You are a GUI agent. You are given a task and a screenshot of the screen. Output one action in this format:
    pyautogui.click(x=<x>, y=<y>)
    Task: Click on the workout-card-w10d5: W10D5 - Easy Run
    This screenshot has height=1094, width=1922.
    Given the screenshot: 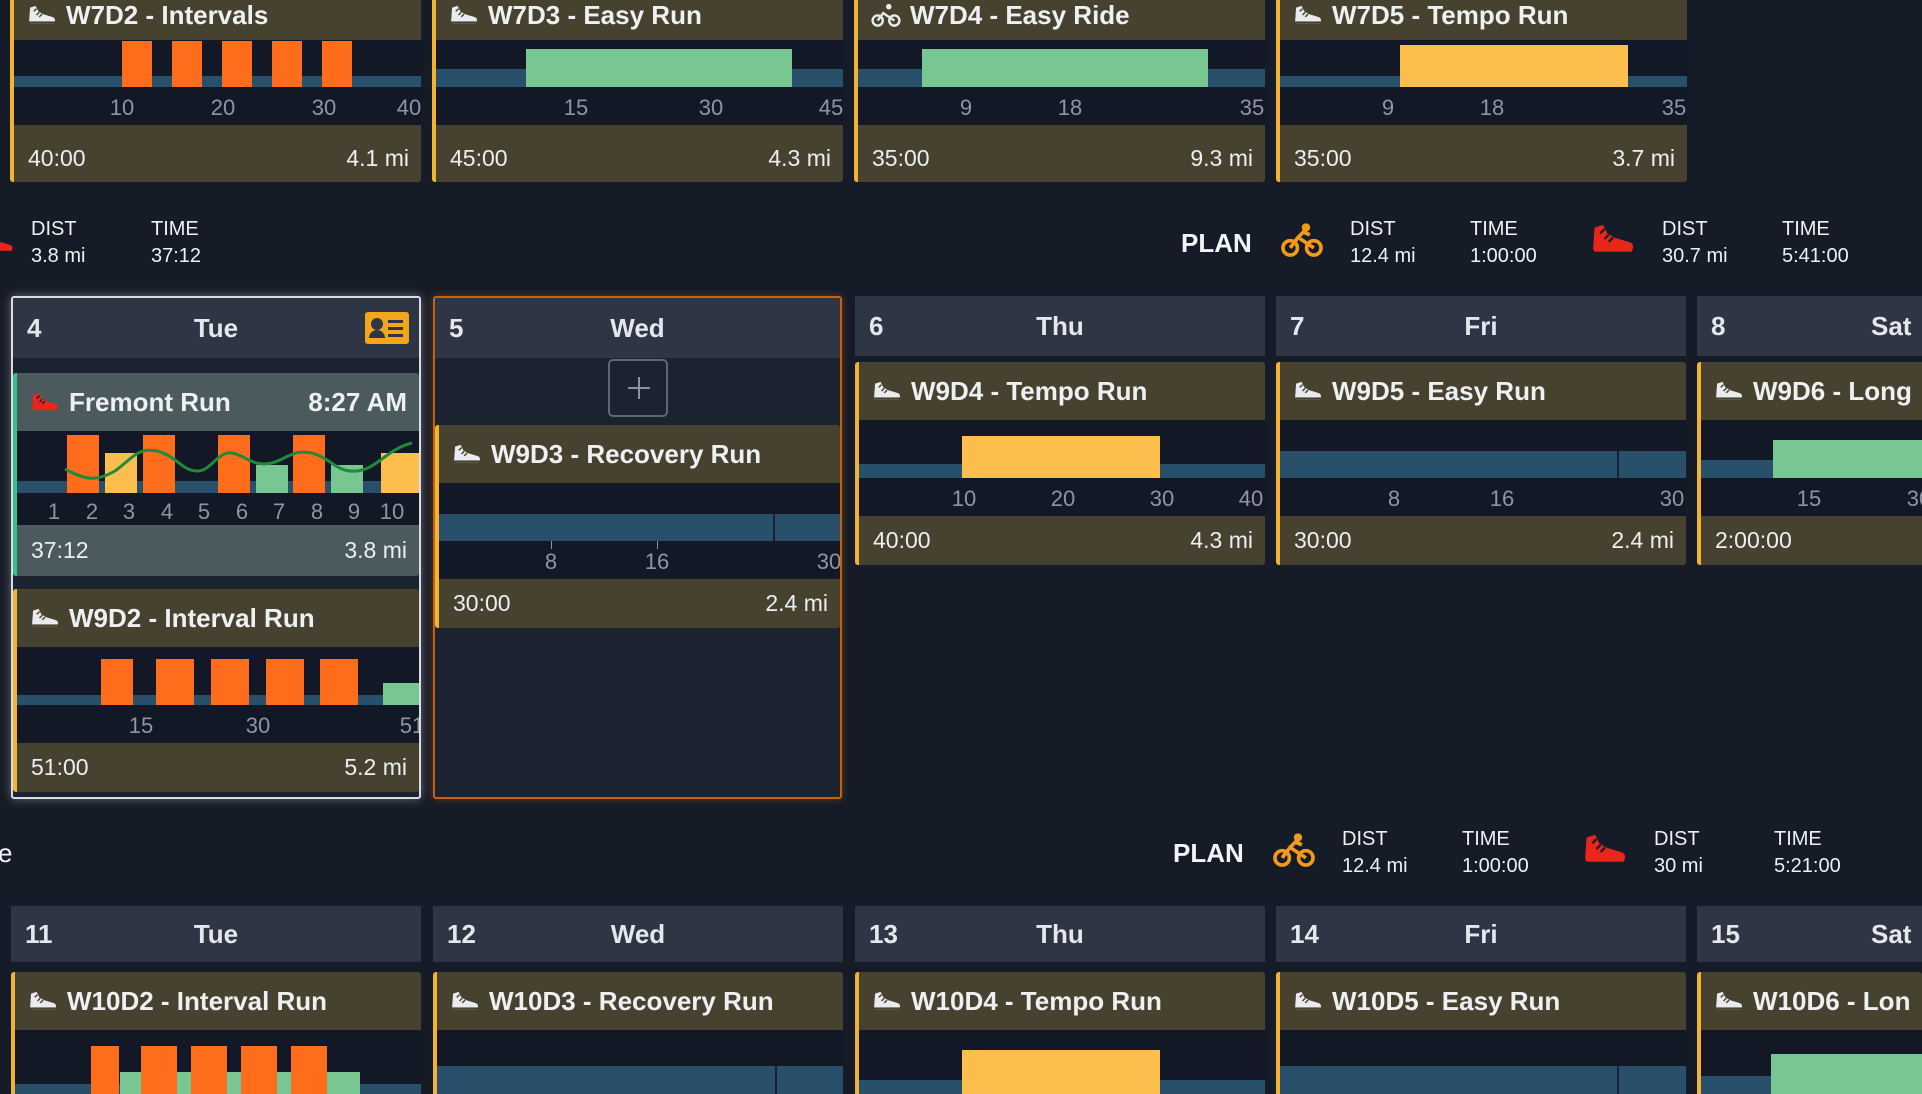 What is the action you would take?
    pyautogui.click(x=1481, y=1033)
    